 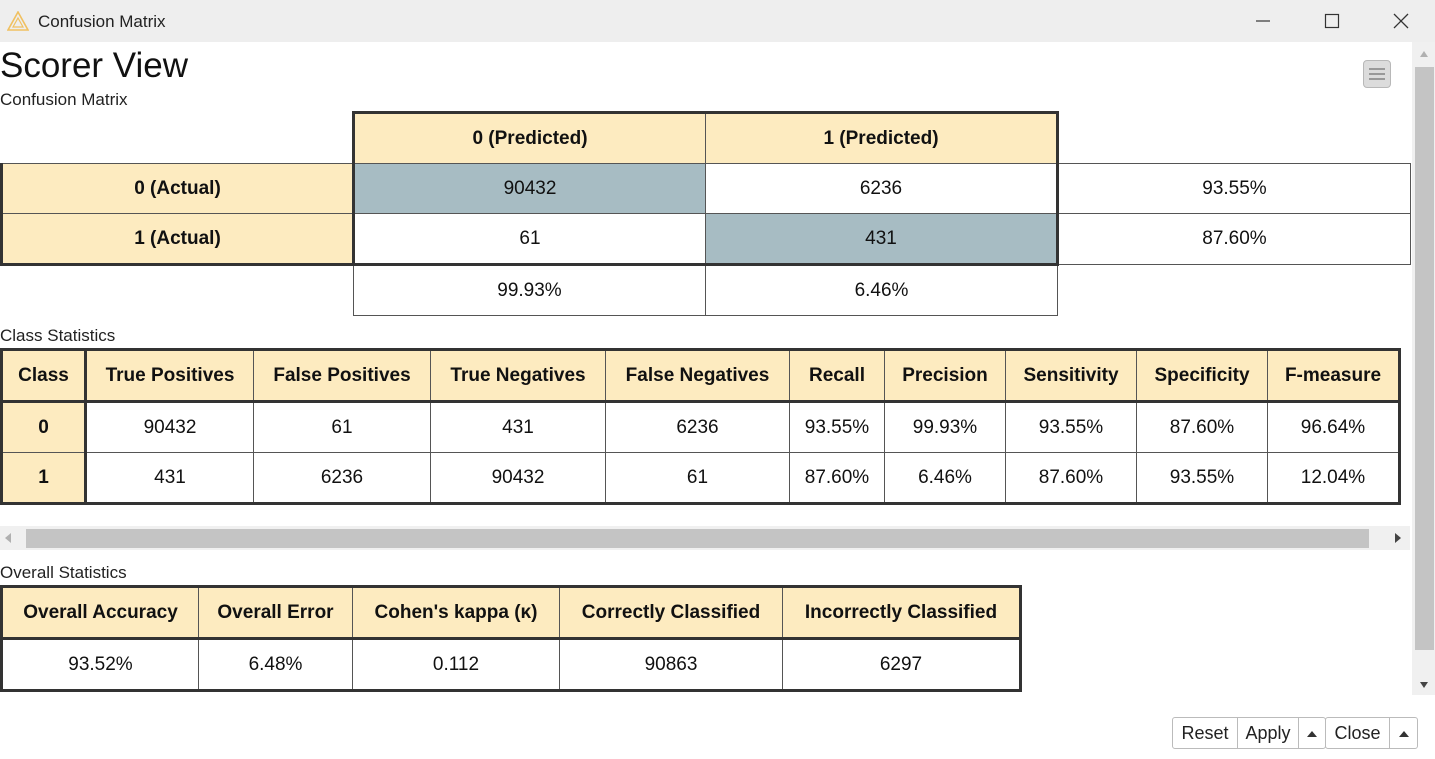 I want to click on apply-options-button, so click(x=1311, y=733).